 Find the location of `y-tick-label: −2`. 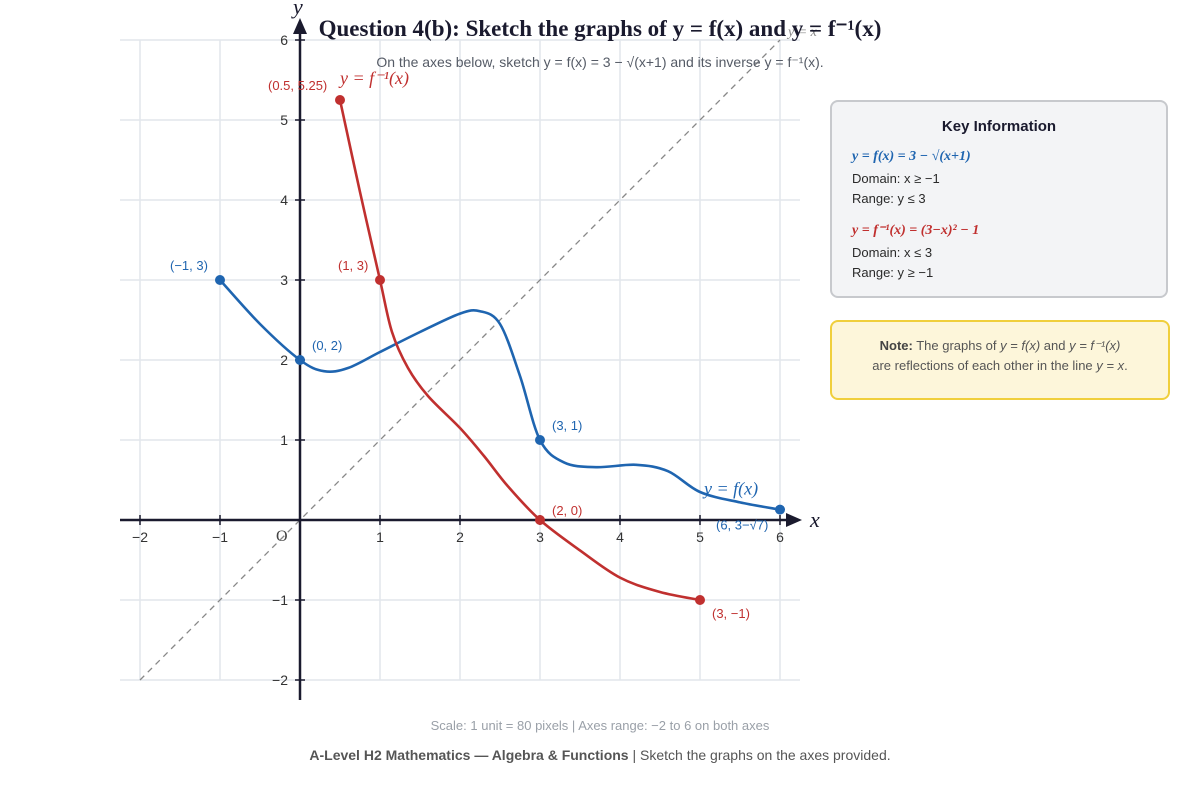

y-tick-label: −2 is located at coordinates (280, 680).